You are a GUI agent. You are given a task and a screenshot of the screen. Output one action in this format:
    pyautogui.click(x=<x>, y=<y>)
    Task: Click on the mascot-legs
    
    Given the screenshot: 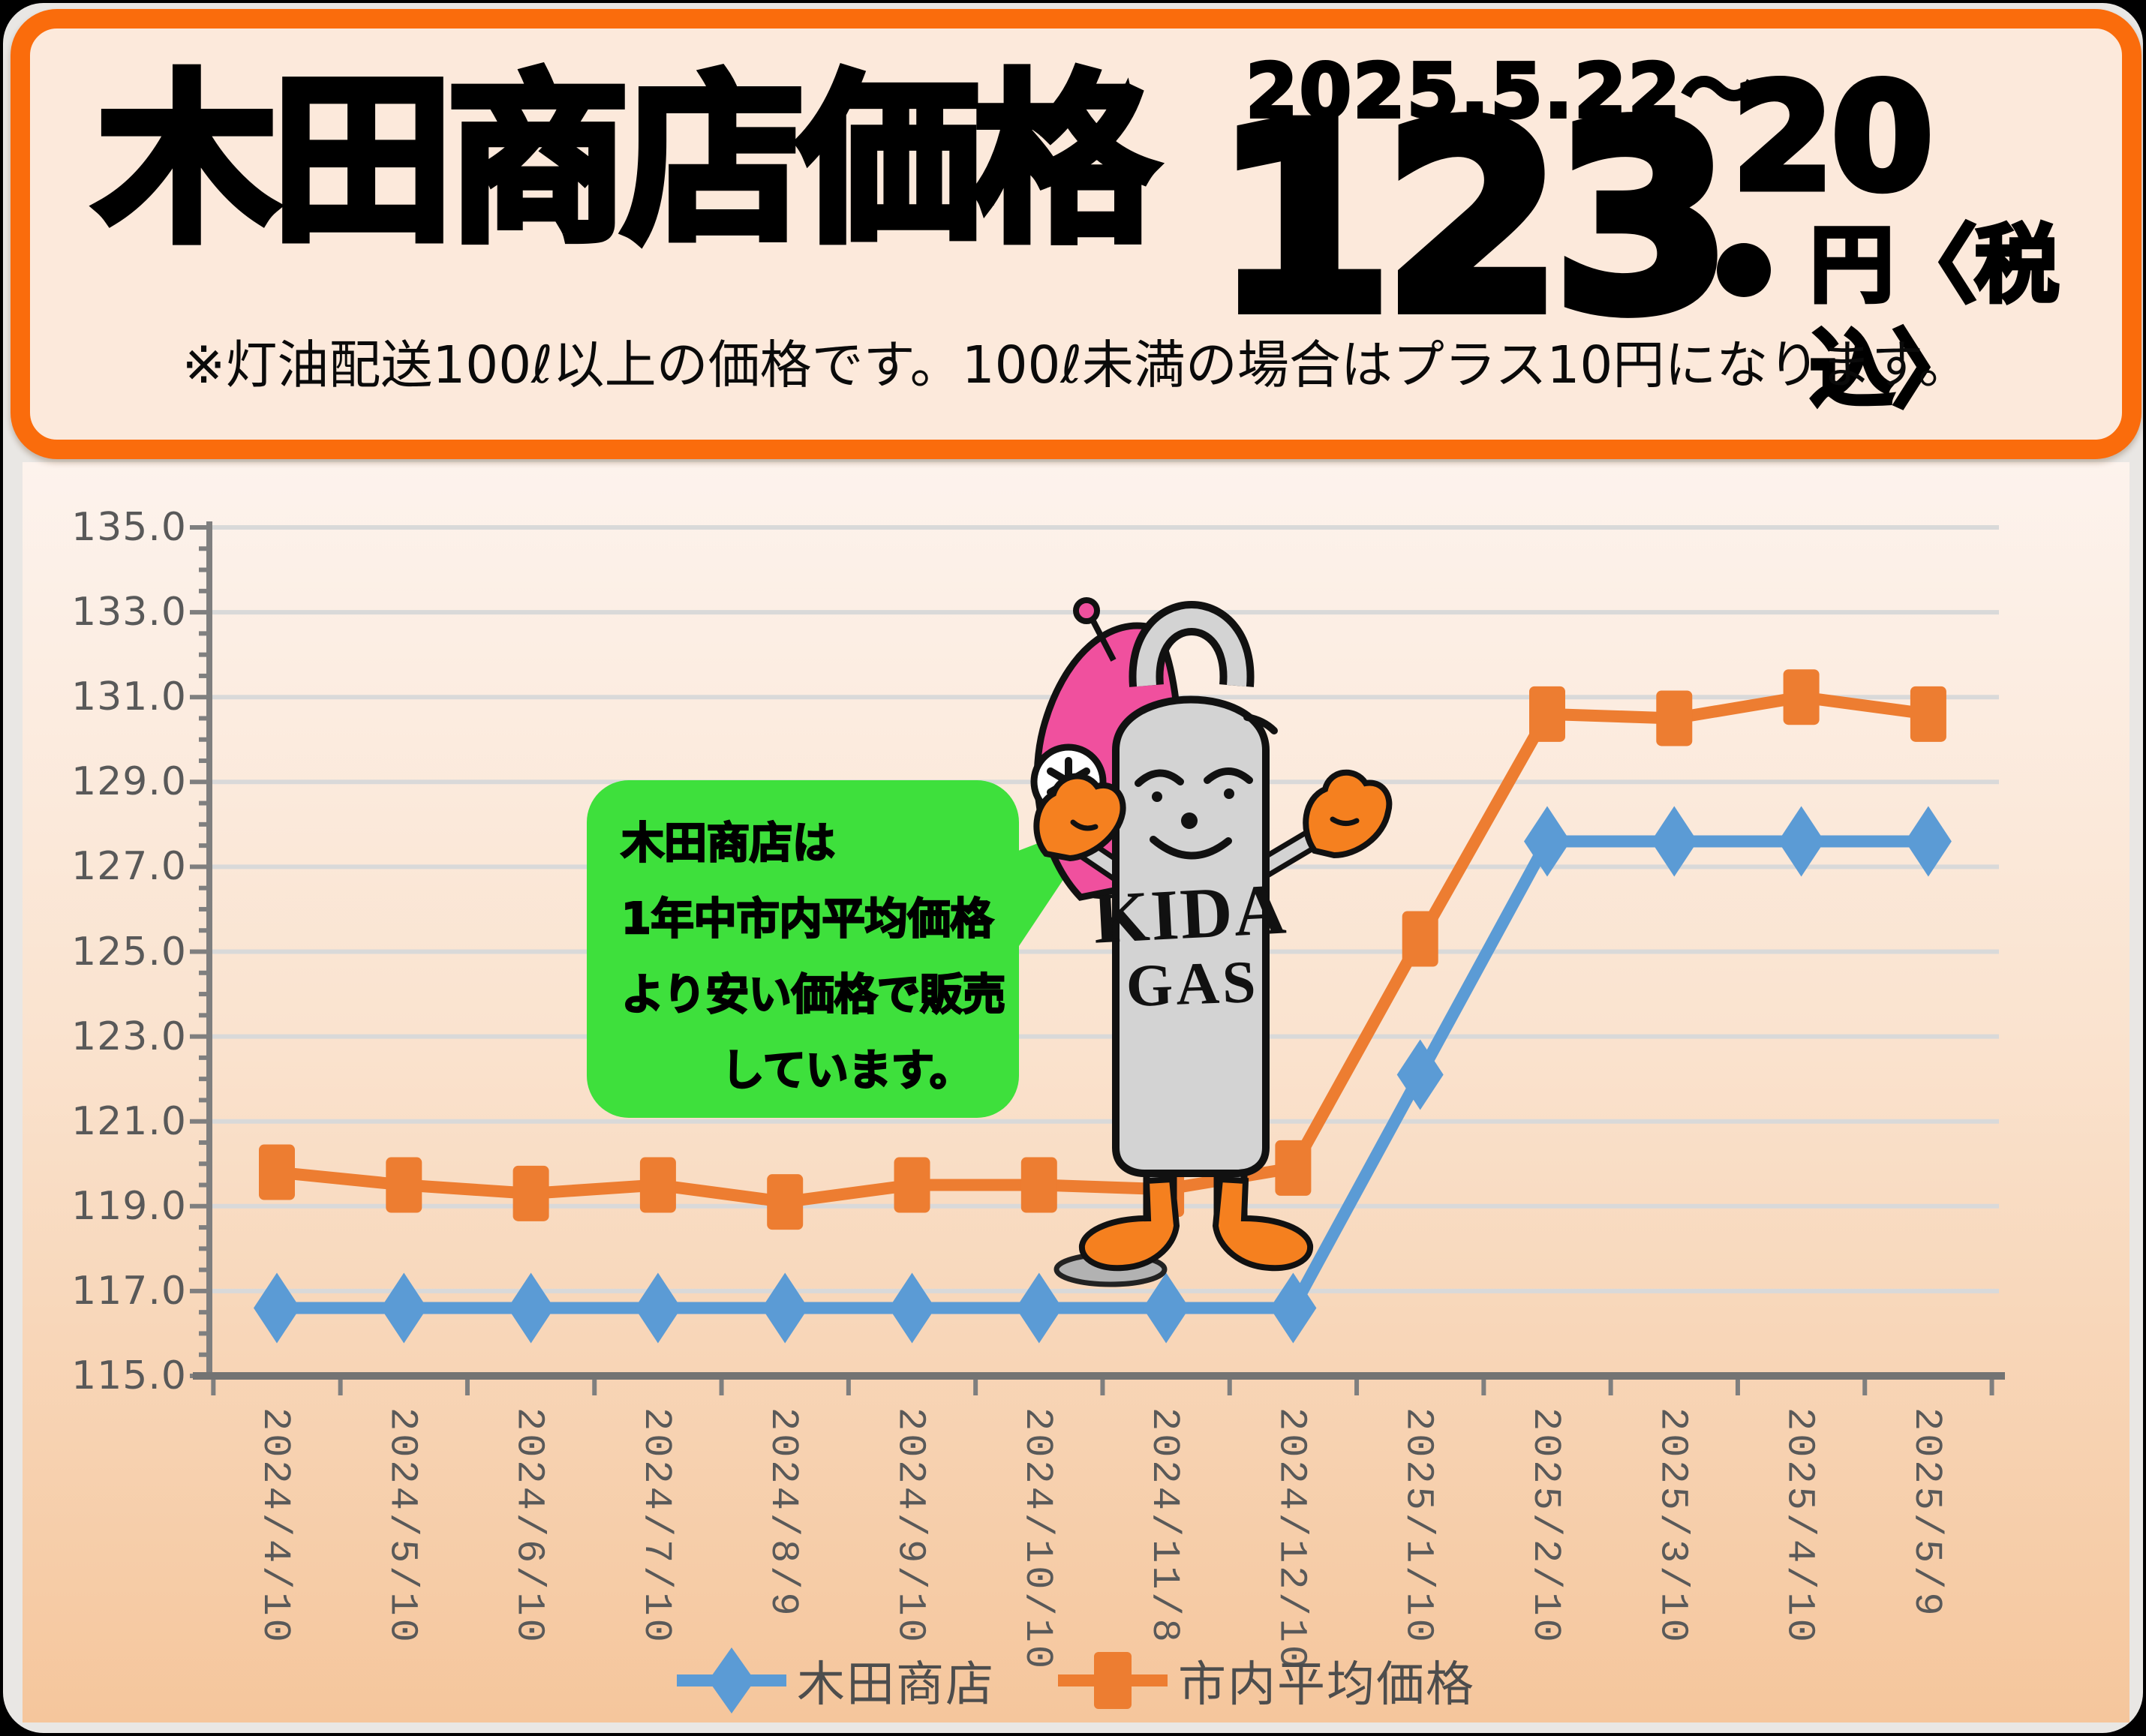 What is the action you would take?
    pyautogui.click(x=1183, y=1225)
    